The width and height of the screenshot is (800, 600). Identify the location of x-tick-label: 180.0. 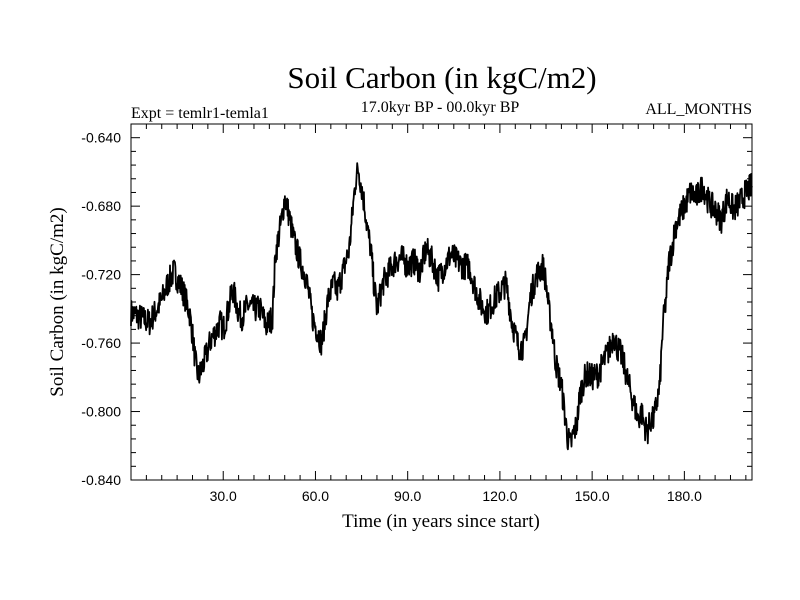
(684, 496).